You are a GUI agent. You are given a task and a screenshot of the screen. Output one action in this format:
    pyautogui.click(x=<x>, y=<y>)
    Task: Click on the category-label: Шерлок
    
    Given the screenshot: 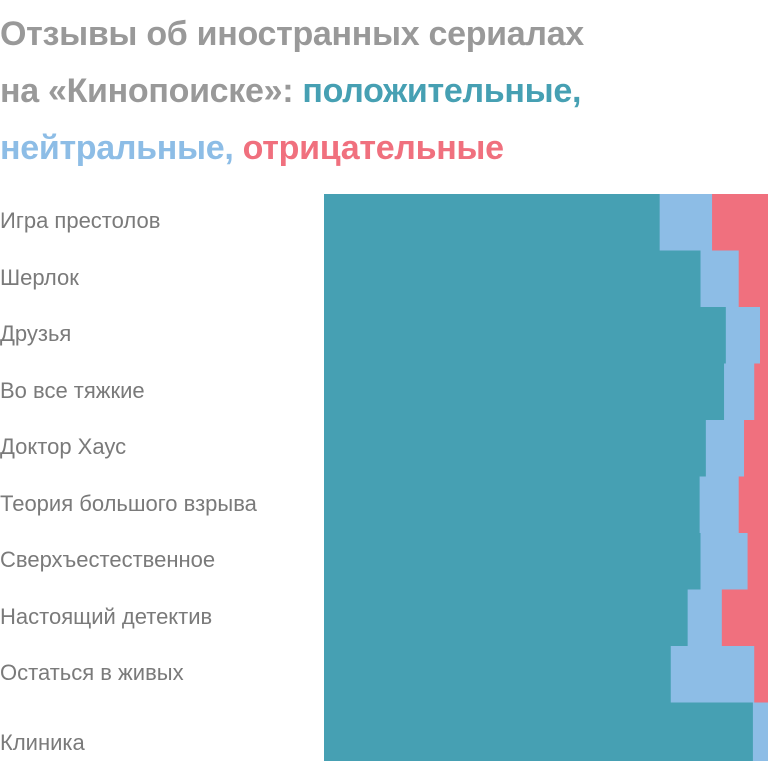 What is the action you would take?
    pyautogui.click(x=39, y=277)
    